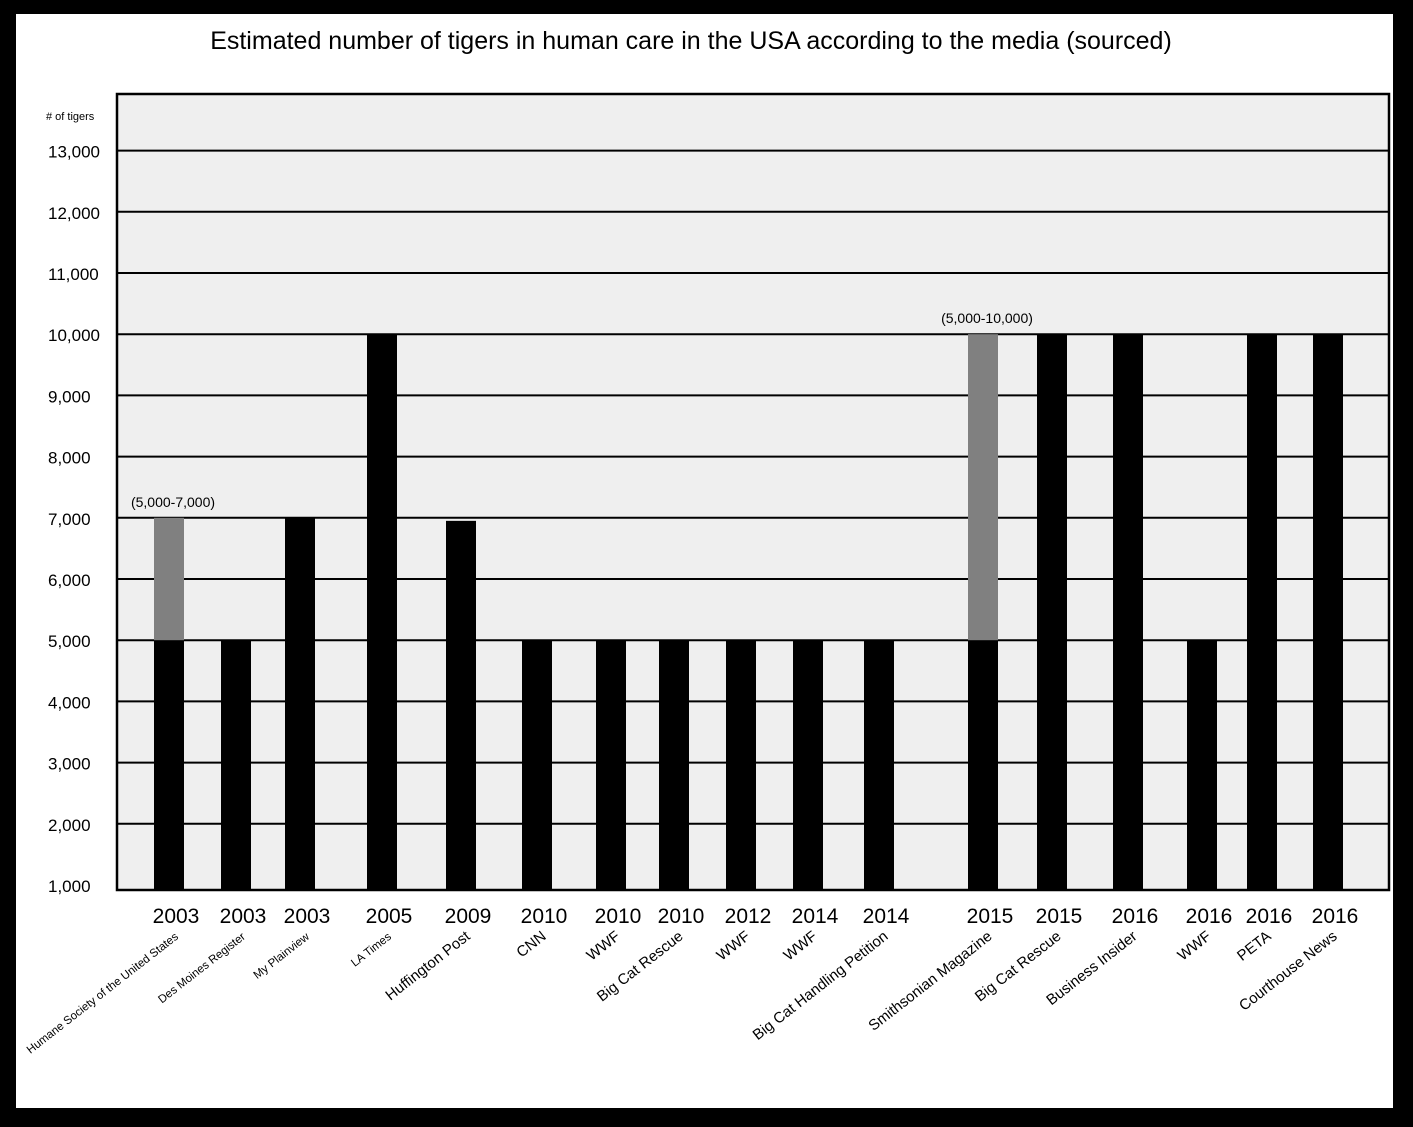 This screenshot has height=1127, width=1413. Describe the element at coordinates (69, 641) in the screenshot. I see `y-tick-label: 5,000` at that location.